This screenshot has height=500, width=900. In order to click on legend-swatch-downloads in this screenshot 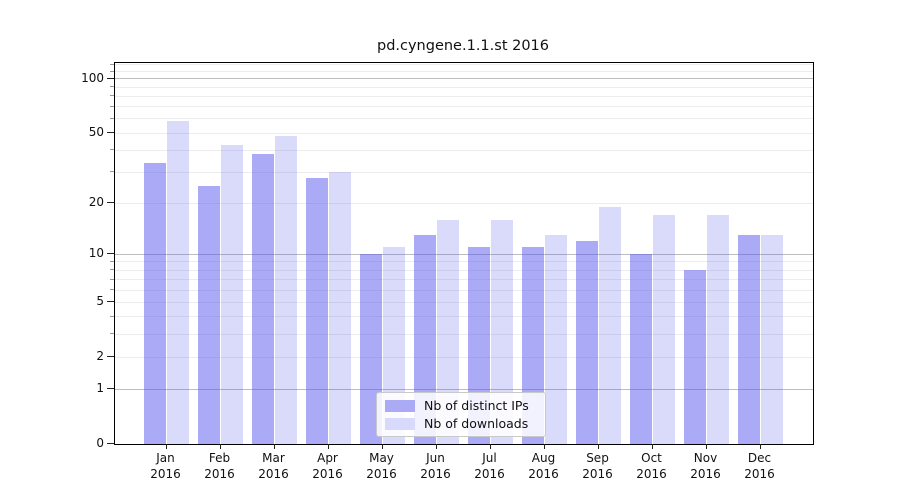, I will do `click(400, 423)`.